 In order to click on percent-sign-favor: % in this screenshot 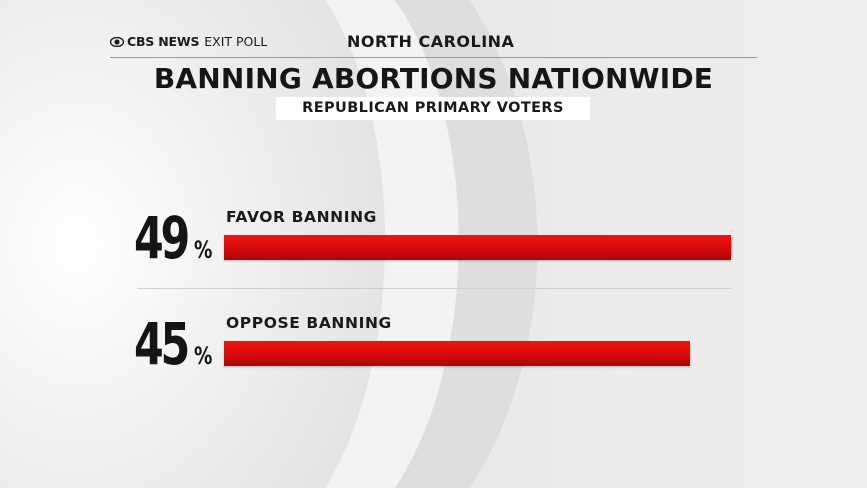, I will do `click(203, 250)`.